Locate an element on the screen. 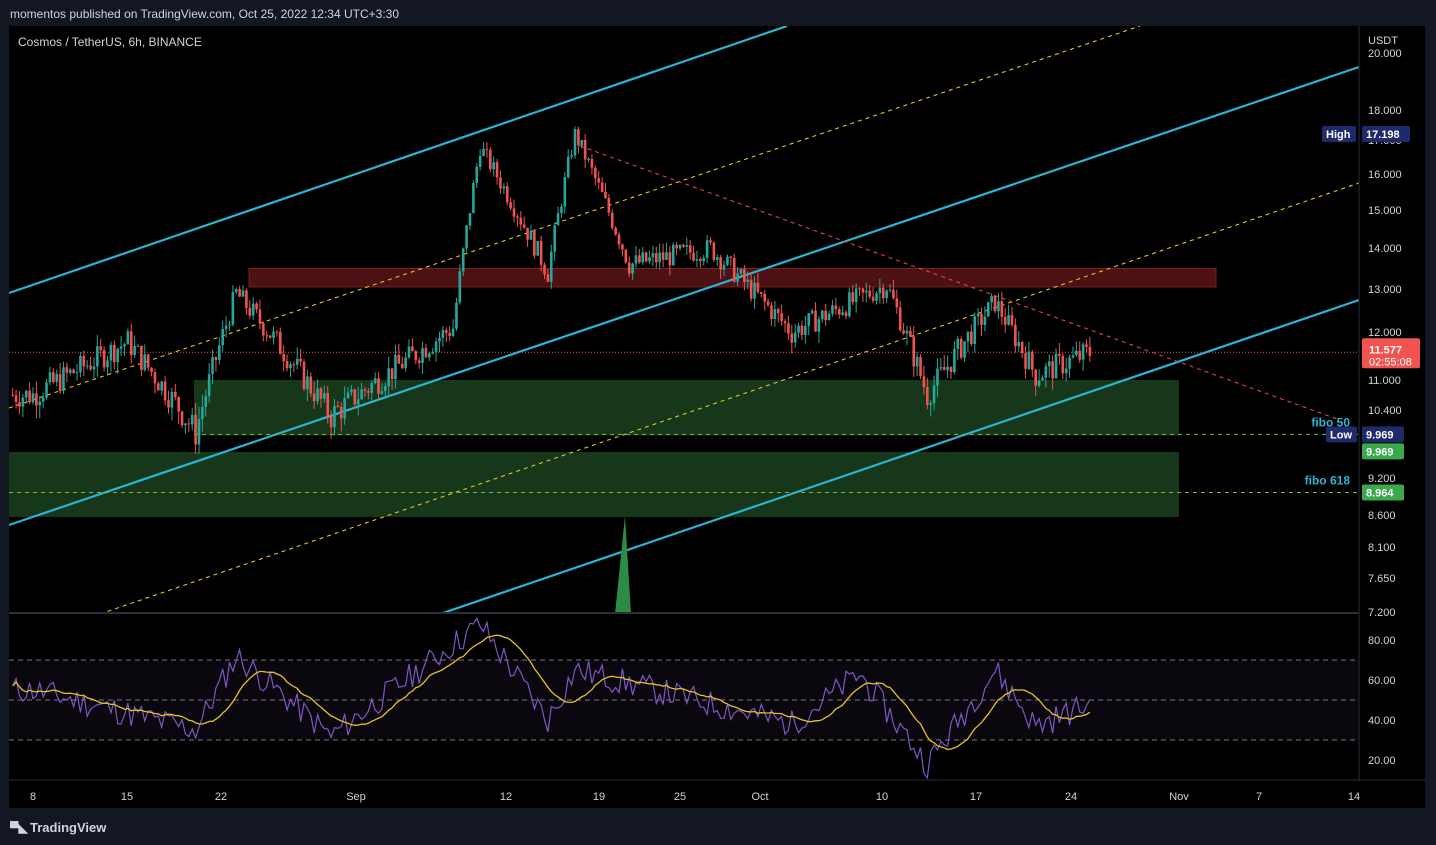 The height and width of the screenshot is (845, 1436). time-tick-label: Sep is located at coordinates (356, 797).